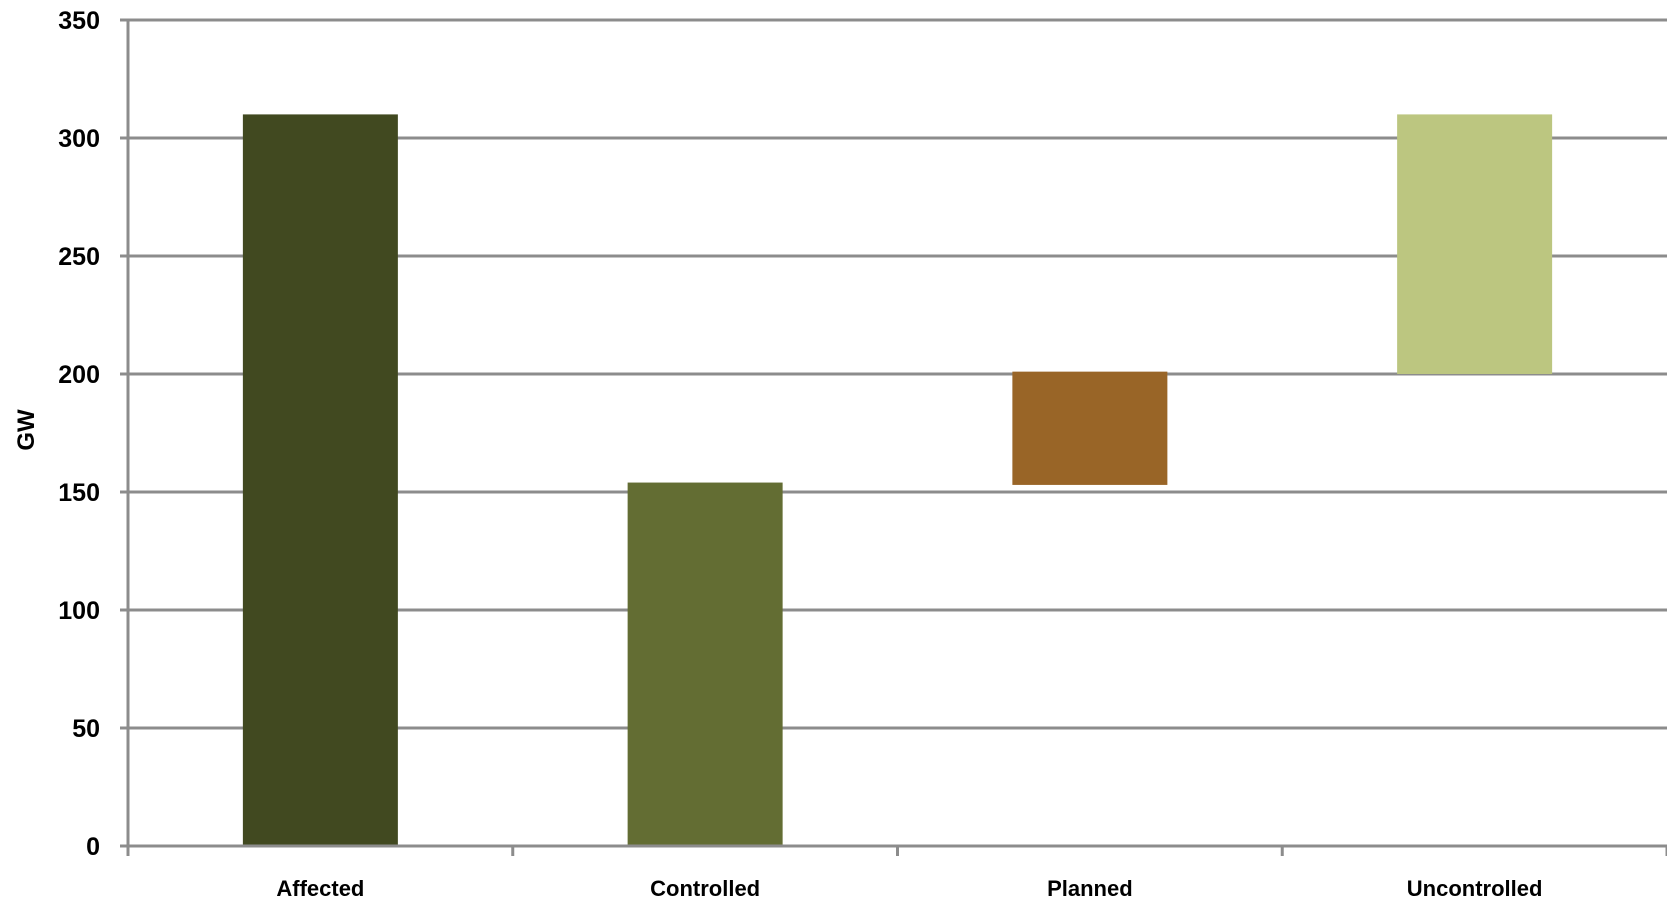 The height and width of the screenshot is (905, 1667). I want to click on x-category-labels: Affected Controlled Planned Uncontrolled, so click(909, 888).